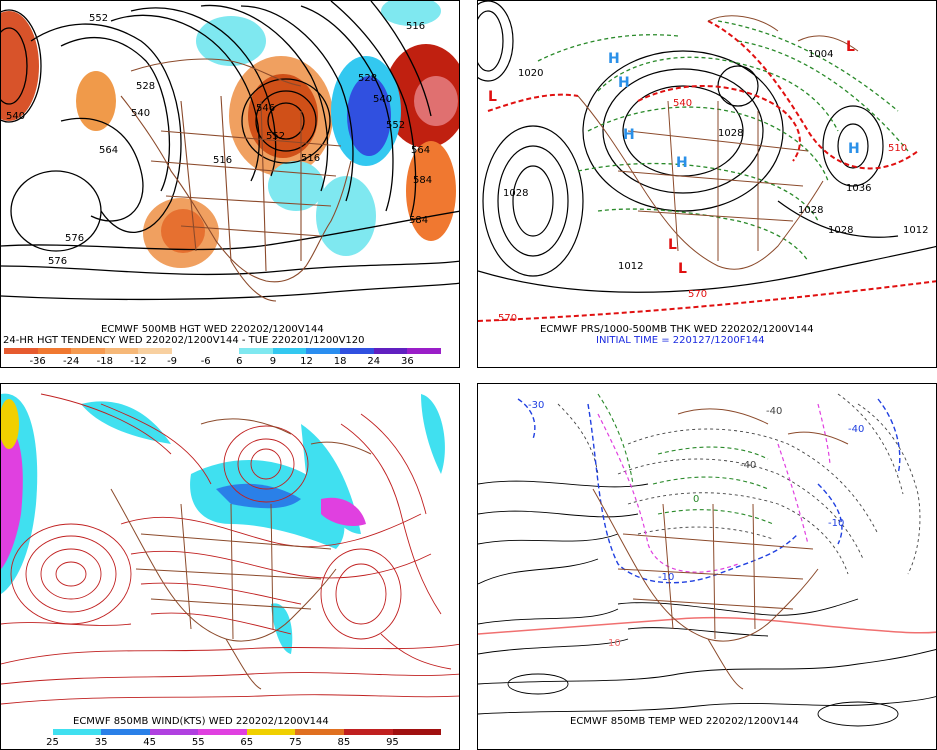 The width and height of the screenshot is (937, 750). Describe the element at coordinates (247, 742) in the screenshot. I see `colorbar-tick-label: 65` at that location.